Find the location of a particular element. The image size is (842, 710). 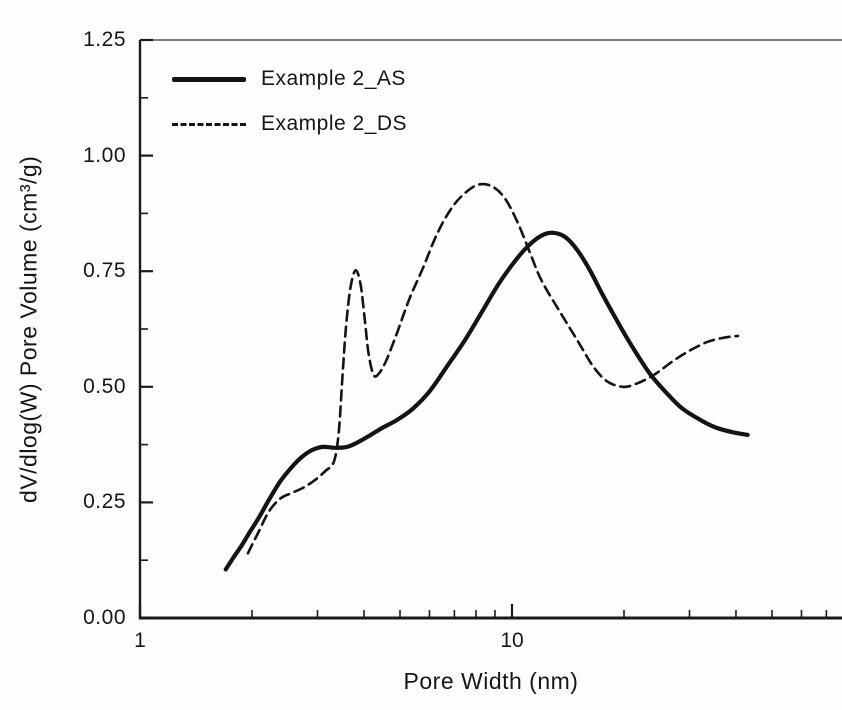

x-tick-label: 1 is located at coordinates (140, 640).